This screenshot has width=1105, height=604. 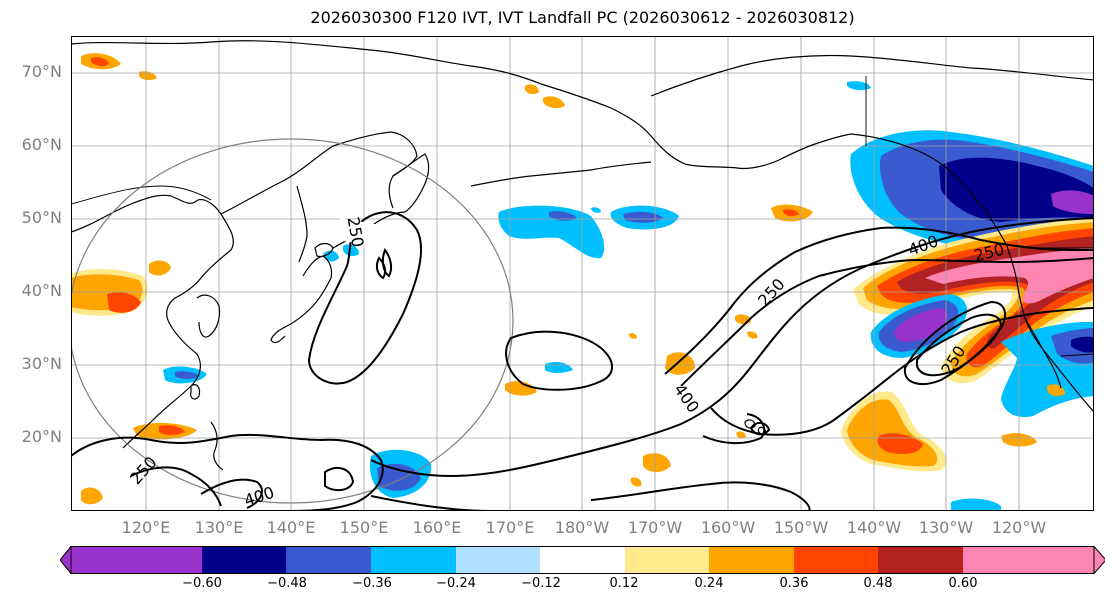 I want to click on coastline-sakhalin, so click(x=302, y=224).